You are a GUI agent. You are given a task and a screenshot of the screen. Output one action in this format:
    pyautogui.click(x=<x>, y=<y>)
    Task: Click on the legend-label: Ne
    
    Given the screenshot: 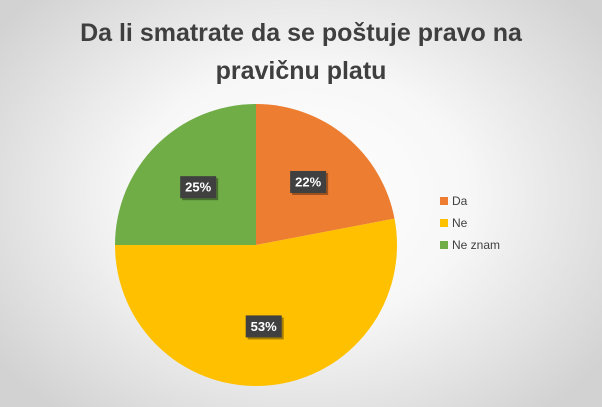 What is the action you would take?
    pyautogui.click(x=460, y=223)
    